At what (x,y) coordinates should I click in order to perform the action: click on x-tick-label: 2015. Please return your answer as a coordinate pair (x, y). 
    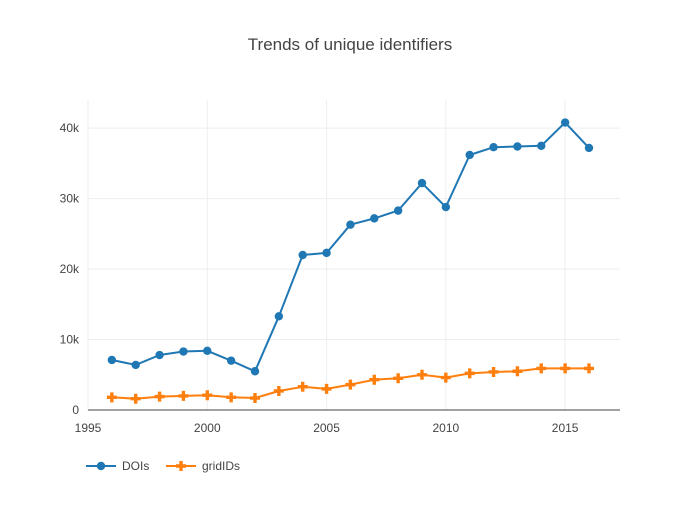
    Looking at the image, I should click on (565, 428).